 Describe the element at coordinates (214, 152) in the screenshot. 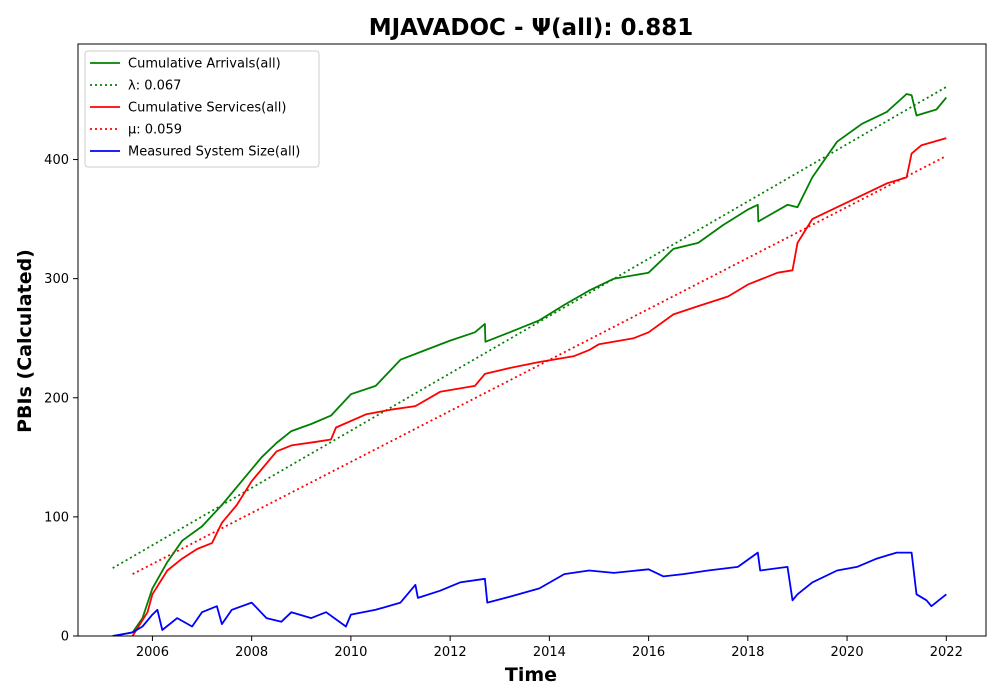

I see `legend-label: Measured System Size(all)` at that location.